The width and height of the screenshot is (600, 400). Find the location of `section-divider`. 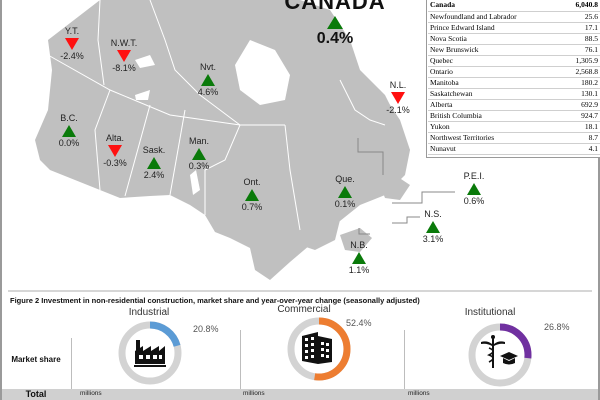

section-divider is located at coordinates (300, 291).